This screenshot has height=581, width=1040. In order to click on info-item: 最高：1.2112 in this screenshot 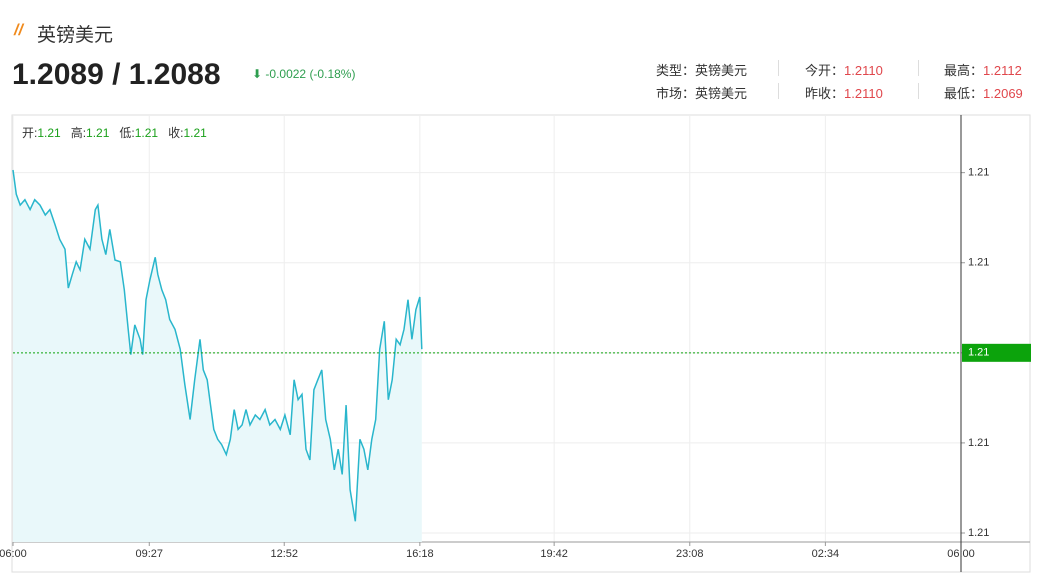, I will do `click(983, 69)`.